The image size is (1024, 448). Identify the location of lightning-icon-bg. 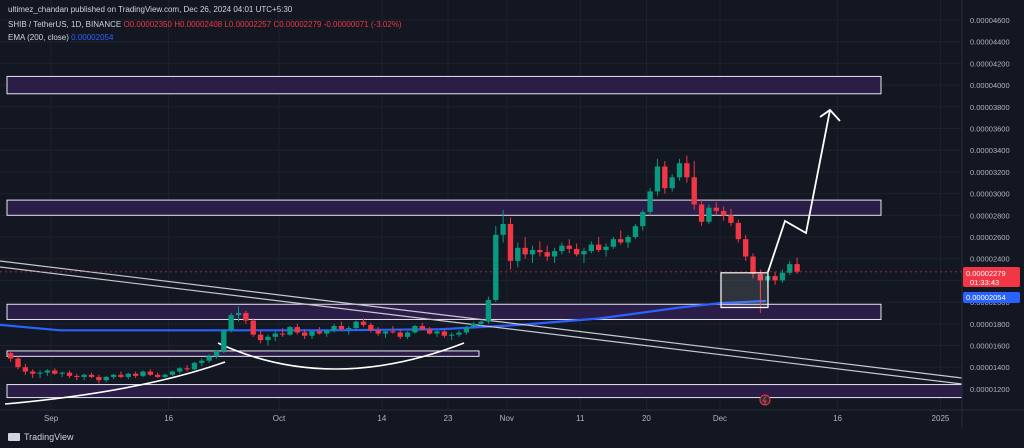
(765, 400).